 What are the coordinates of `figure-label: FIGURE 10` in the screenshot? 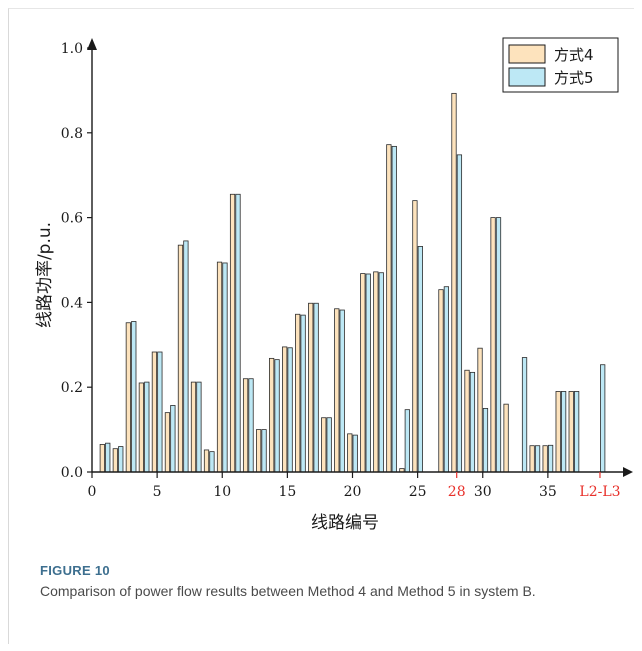 It's located at (75, 570).